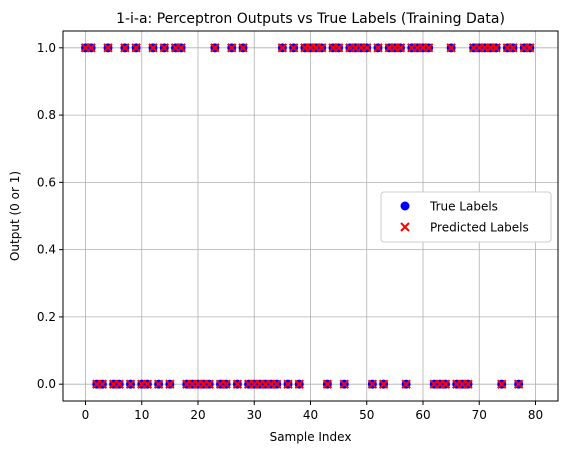 The height and width of the screenshot is (459, 567). I want to click on legend-predicted-marker, so click(405, 227).